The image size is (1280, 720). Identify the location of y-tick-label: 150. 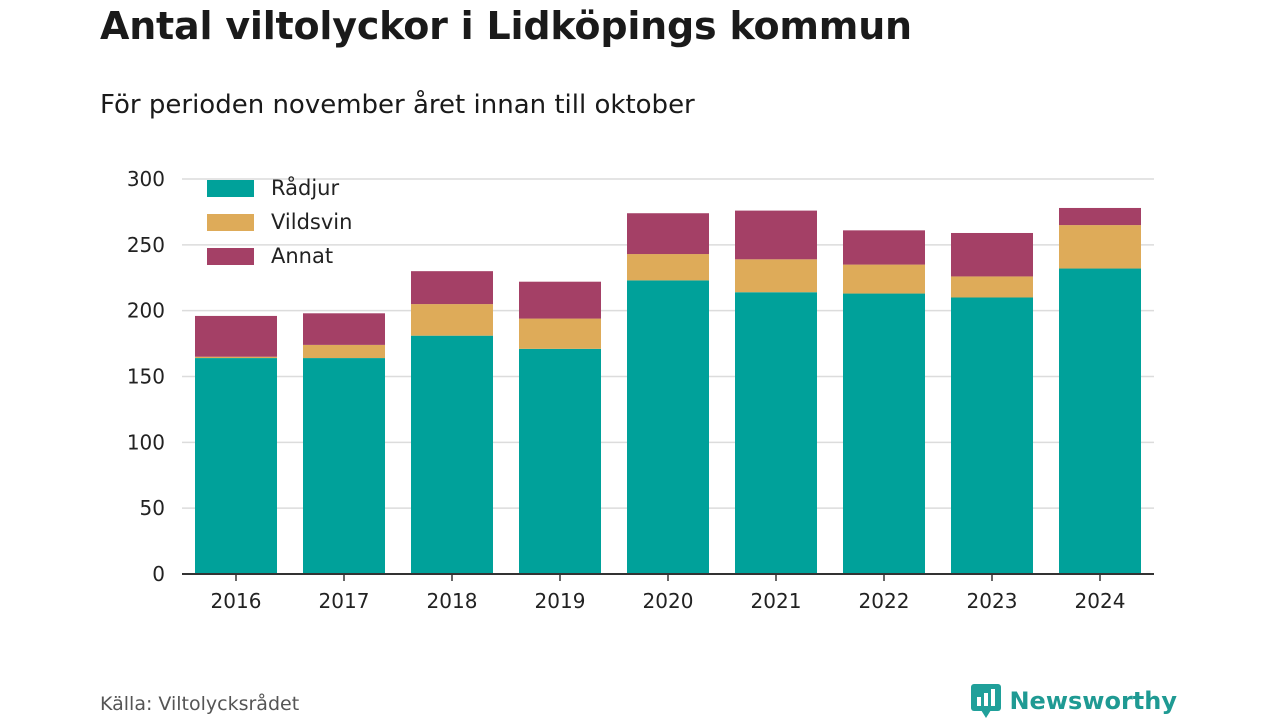
(146, 377).